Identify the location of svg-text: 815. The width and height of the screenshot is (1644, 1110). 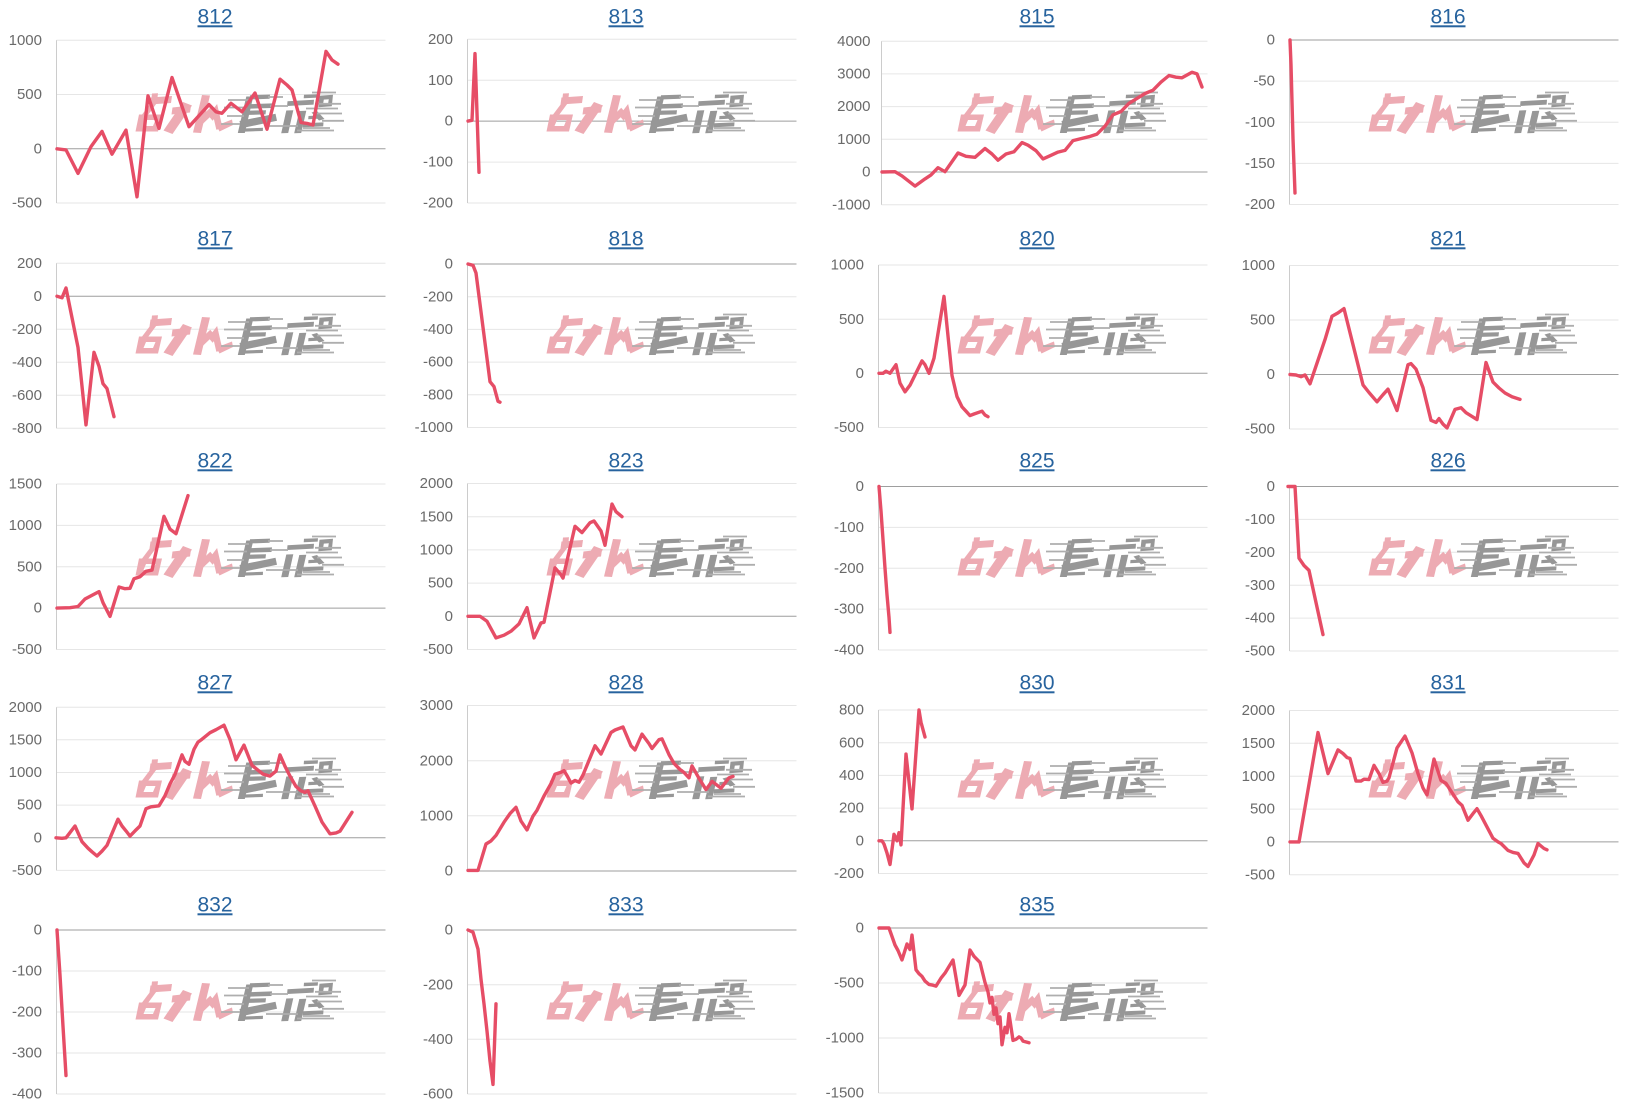
(1036, 17).